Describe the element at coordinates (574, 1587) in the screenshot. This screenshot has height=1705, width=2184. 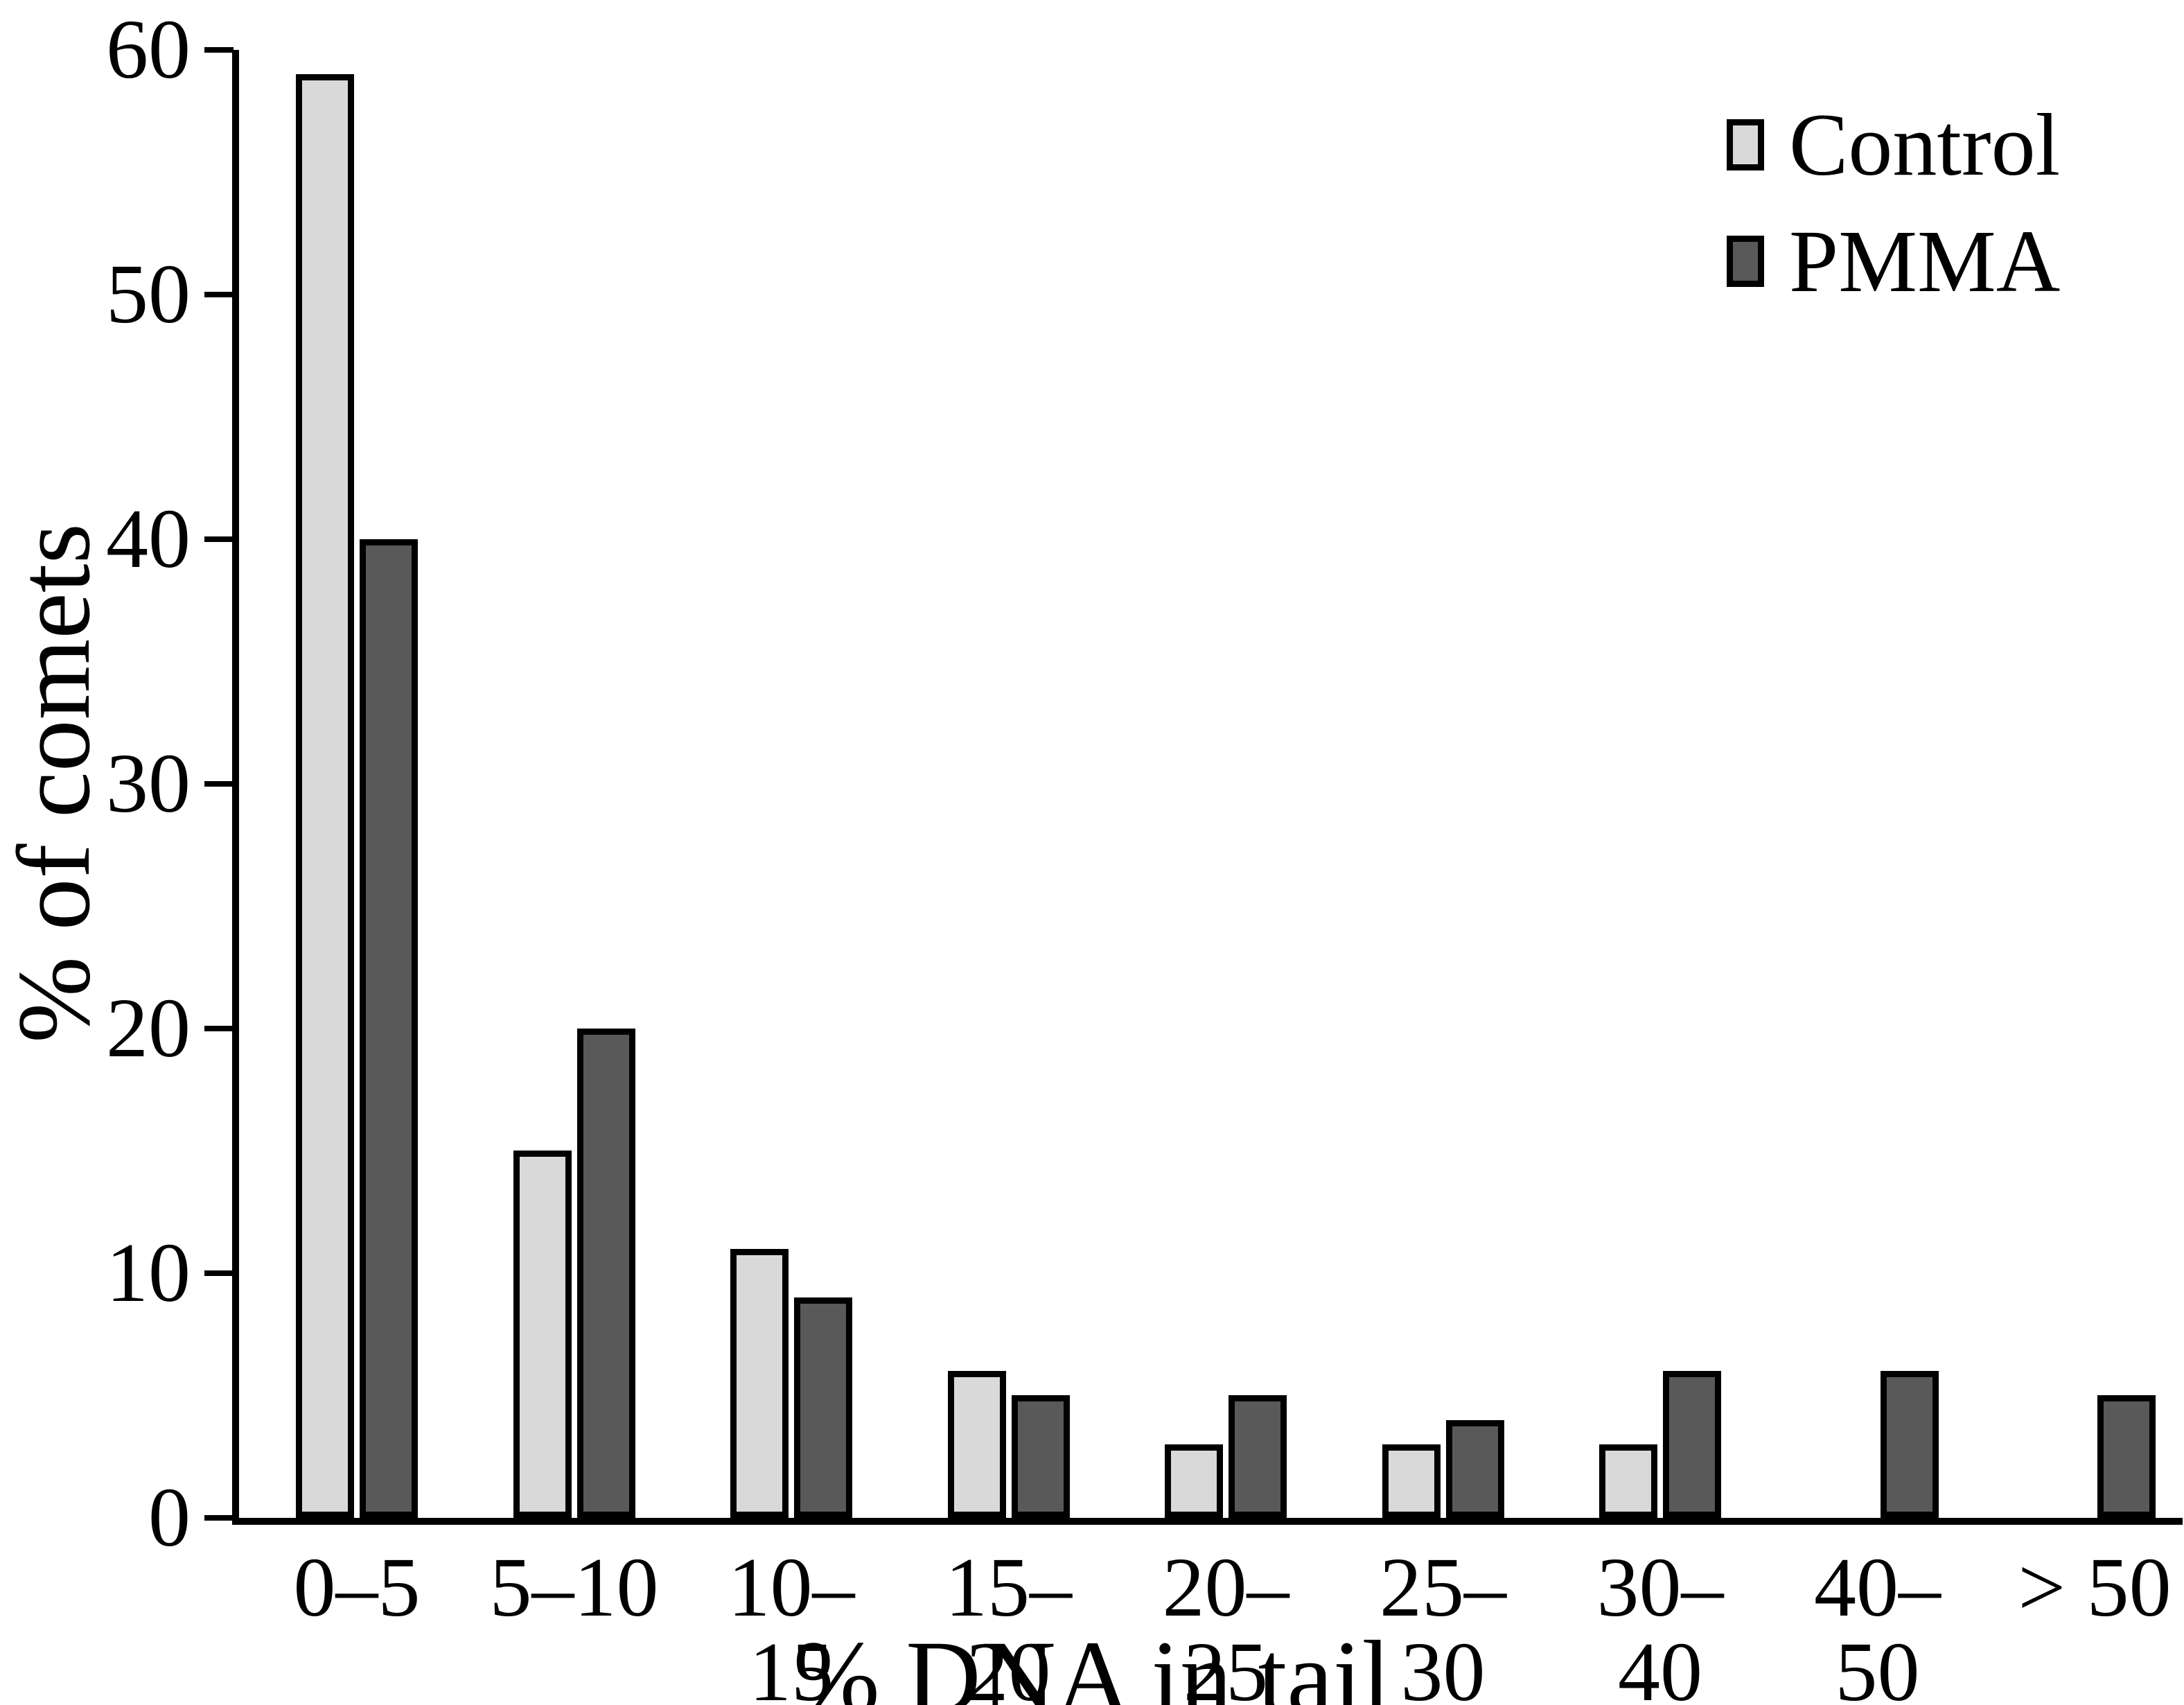
I see `x-category-label: 5–10` at that location.